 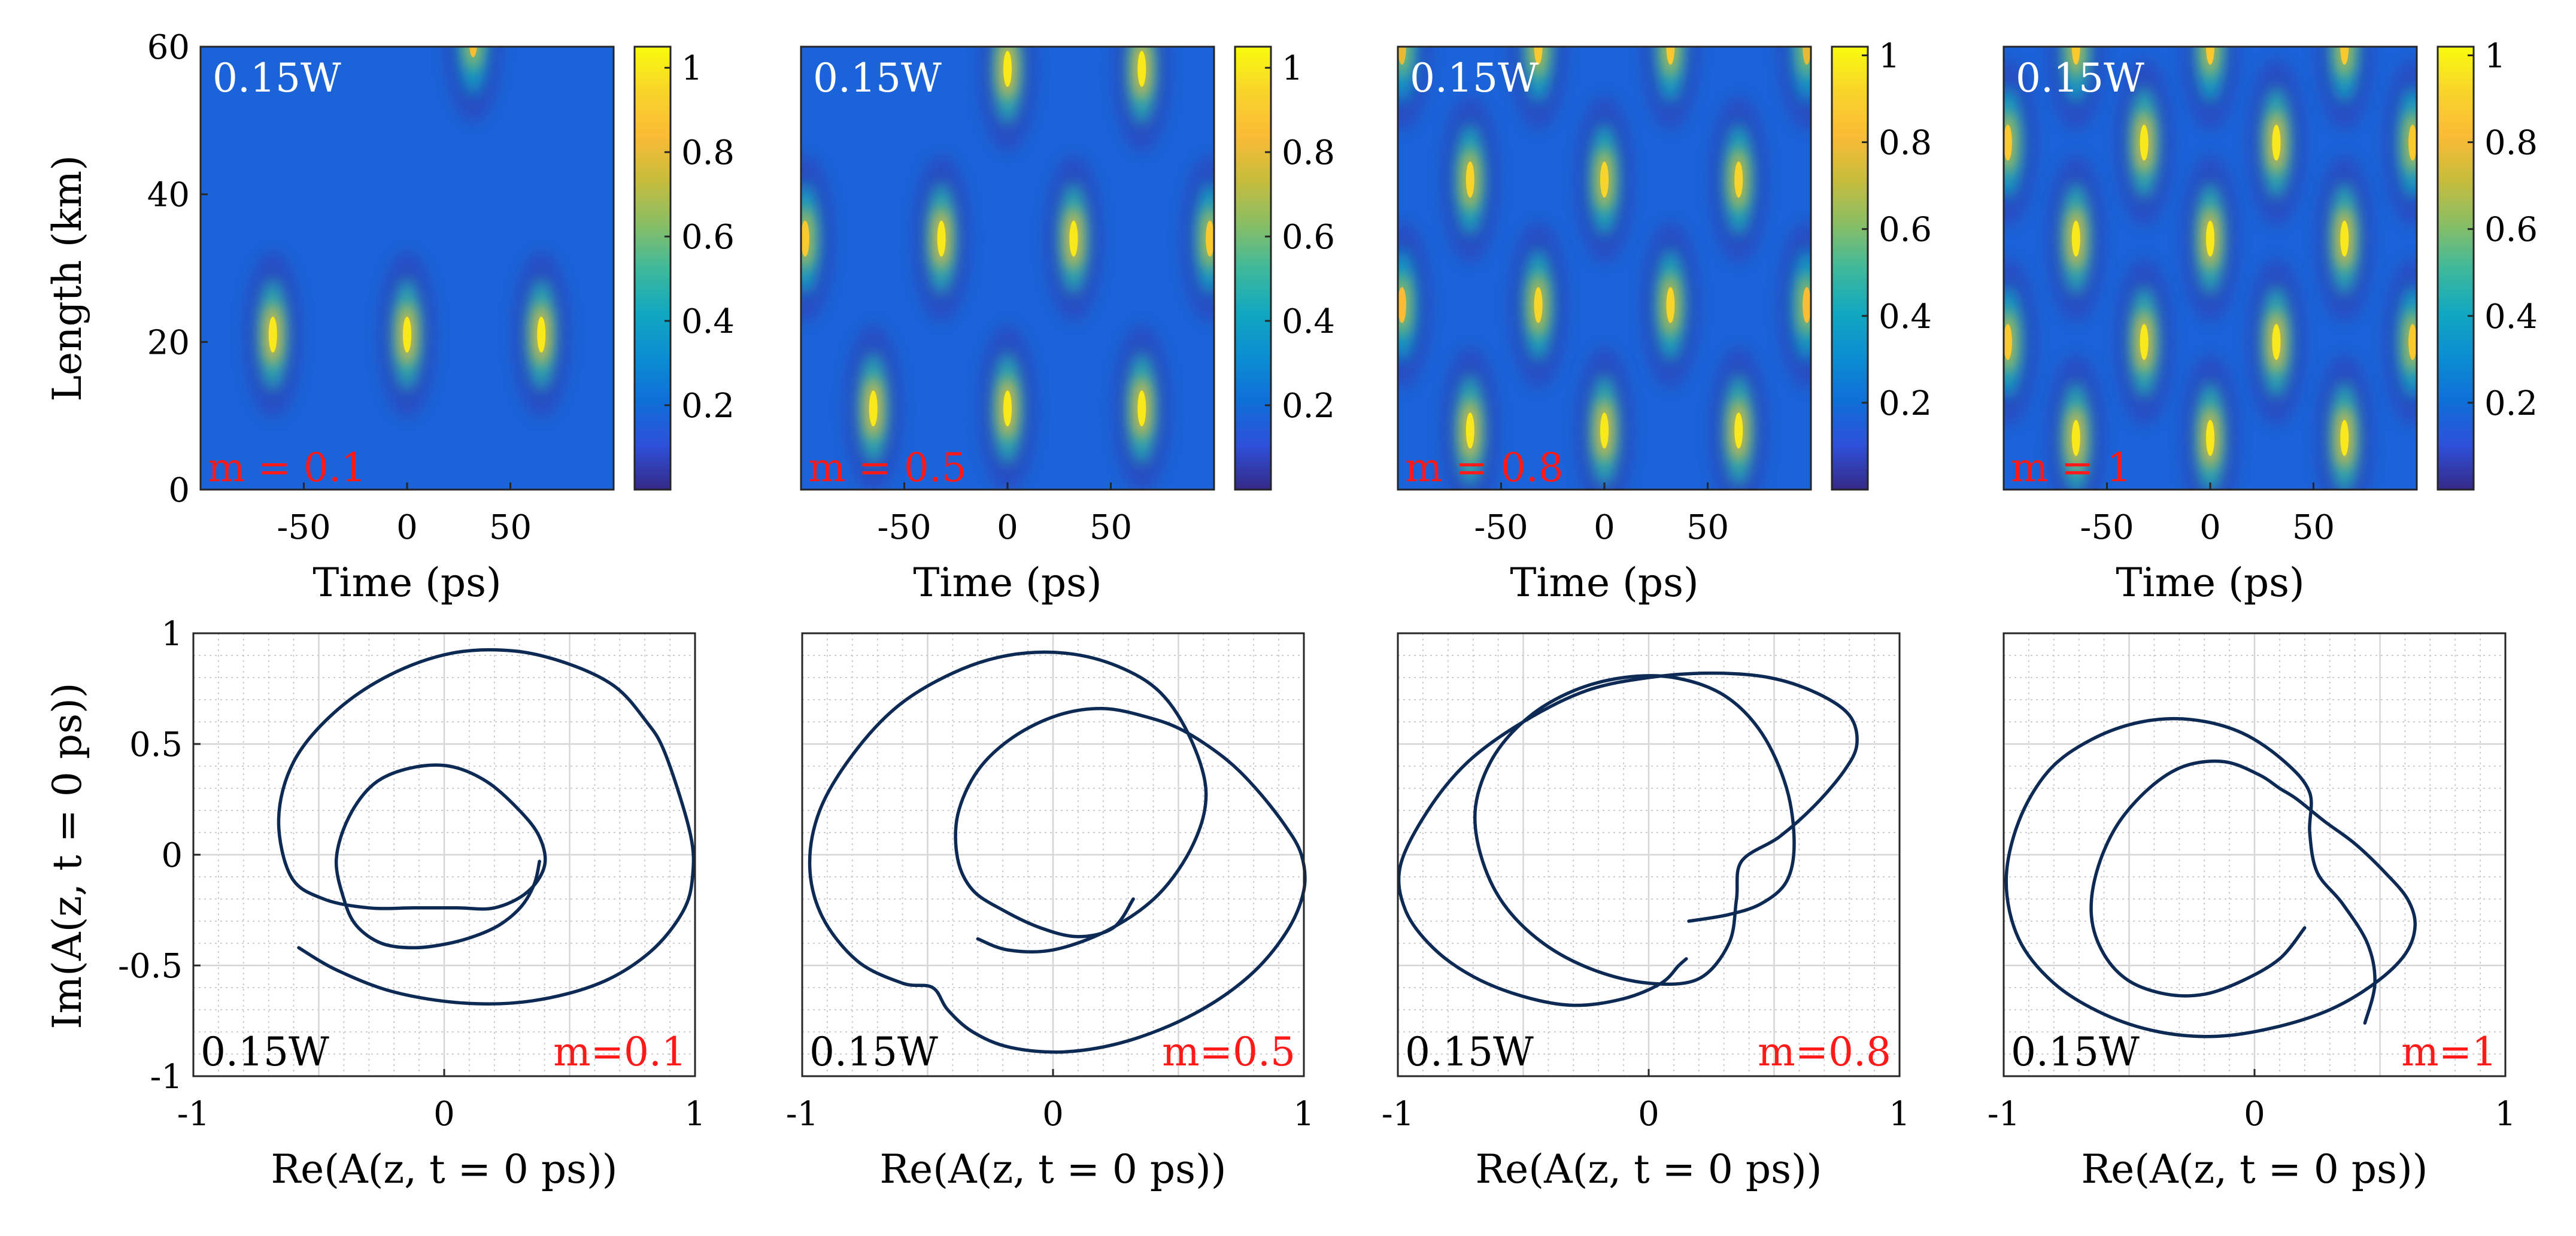 What do you see at coordinates (2071, 468) in the screenshot?
I see `m-label: m = 1` at bounding box center [2071, 468].